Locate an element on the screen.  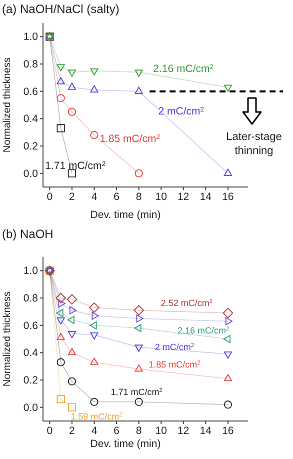
series-label: 1.59 mC/cm$^{2}$ is located at coordinates (96, 417).